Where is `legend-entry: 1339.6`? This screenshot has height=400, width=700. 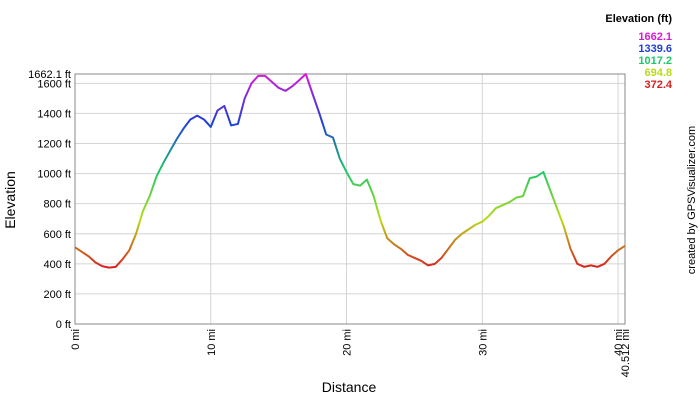 legend-entry: 1339.6 is located at coordinates (655, 49).